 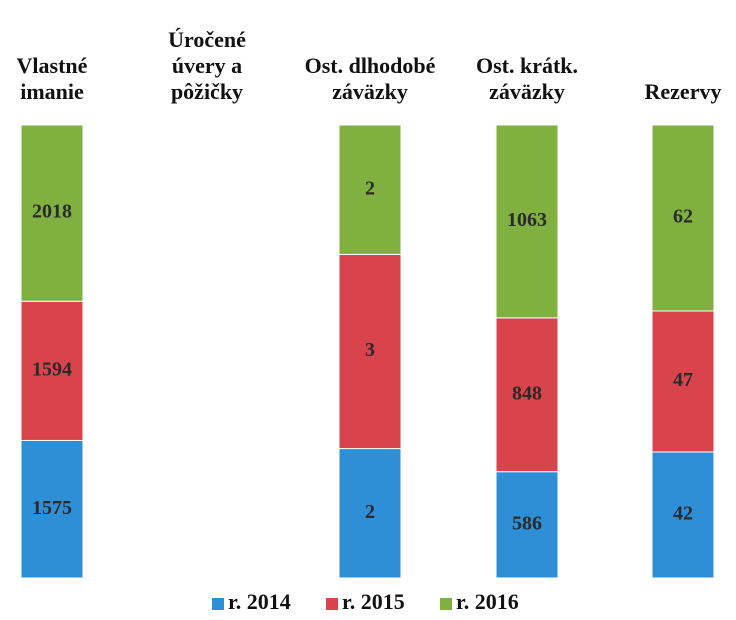 What do you see at coordinates (373, 601) in the screenshot?
I see `legend-label: r. 2015` at bounding box center [373, 601].